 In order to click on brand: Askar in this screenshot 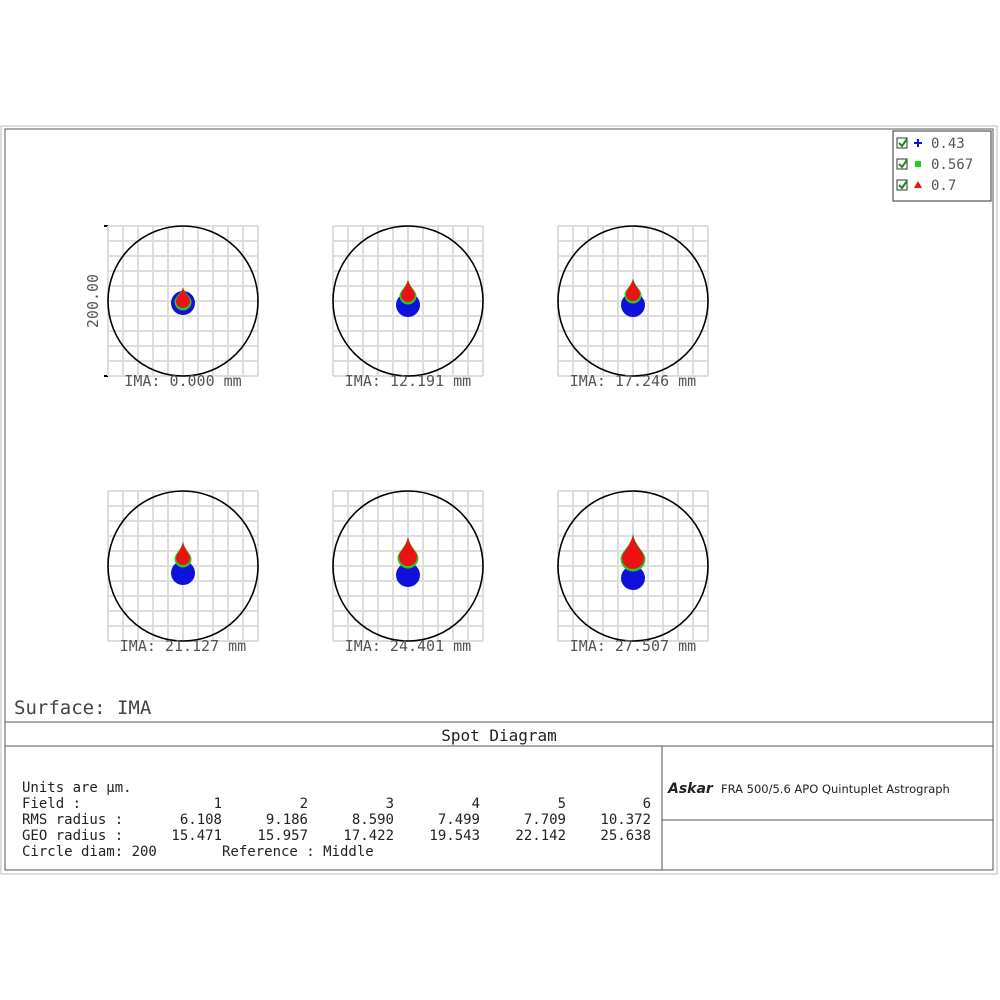, I will do `click(690, 789)`.